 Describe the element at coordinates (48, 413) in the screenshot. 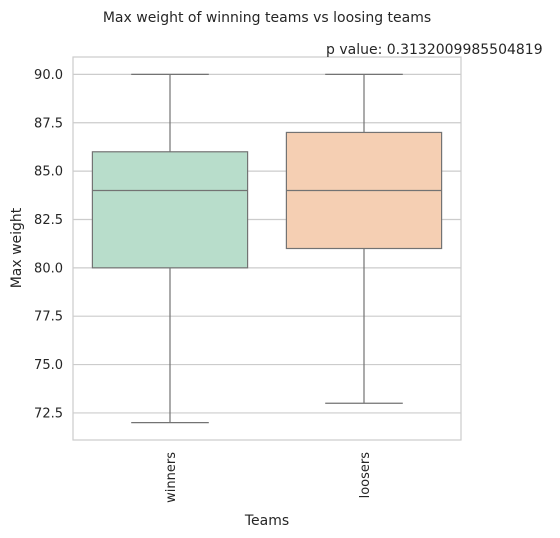

I see `y-tick-label: 72.5` at that location.